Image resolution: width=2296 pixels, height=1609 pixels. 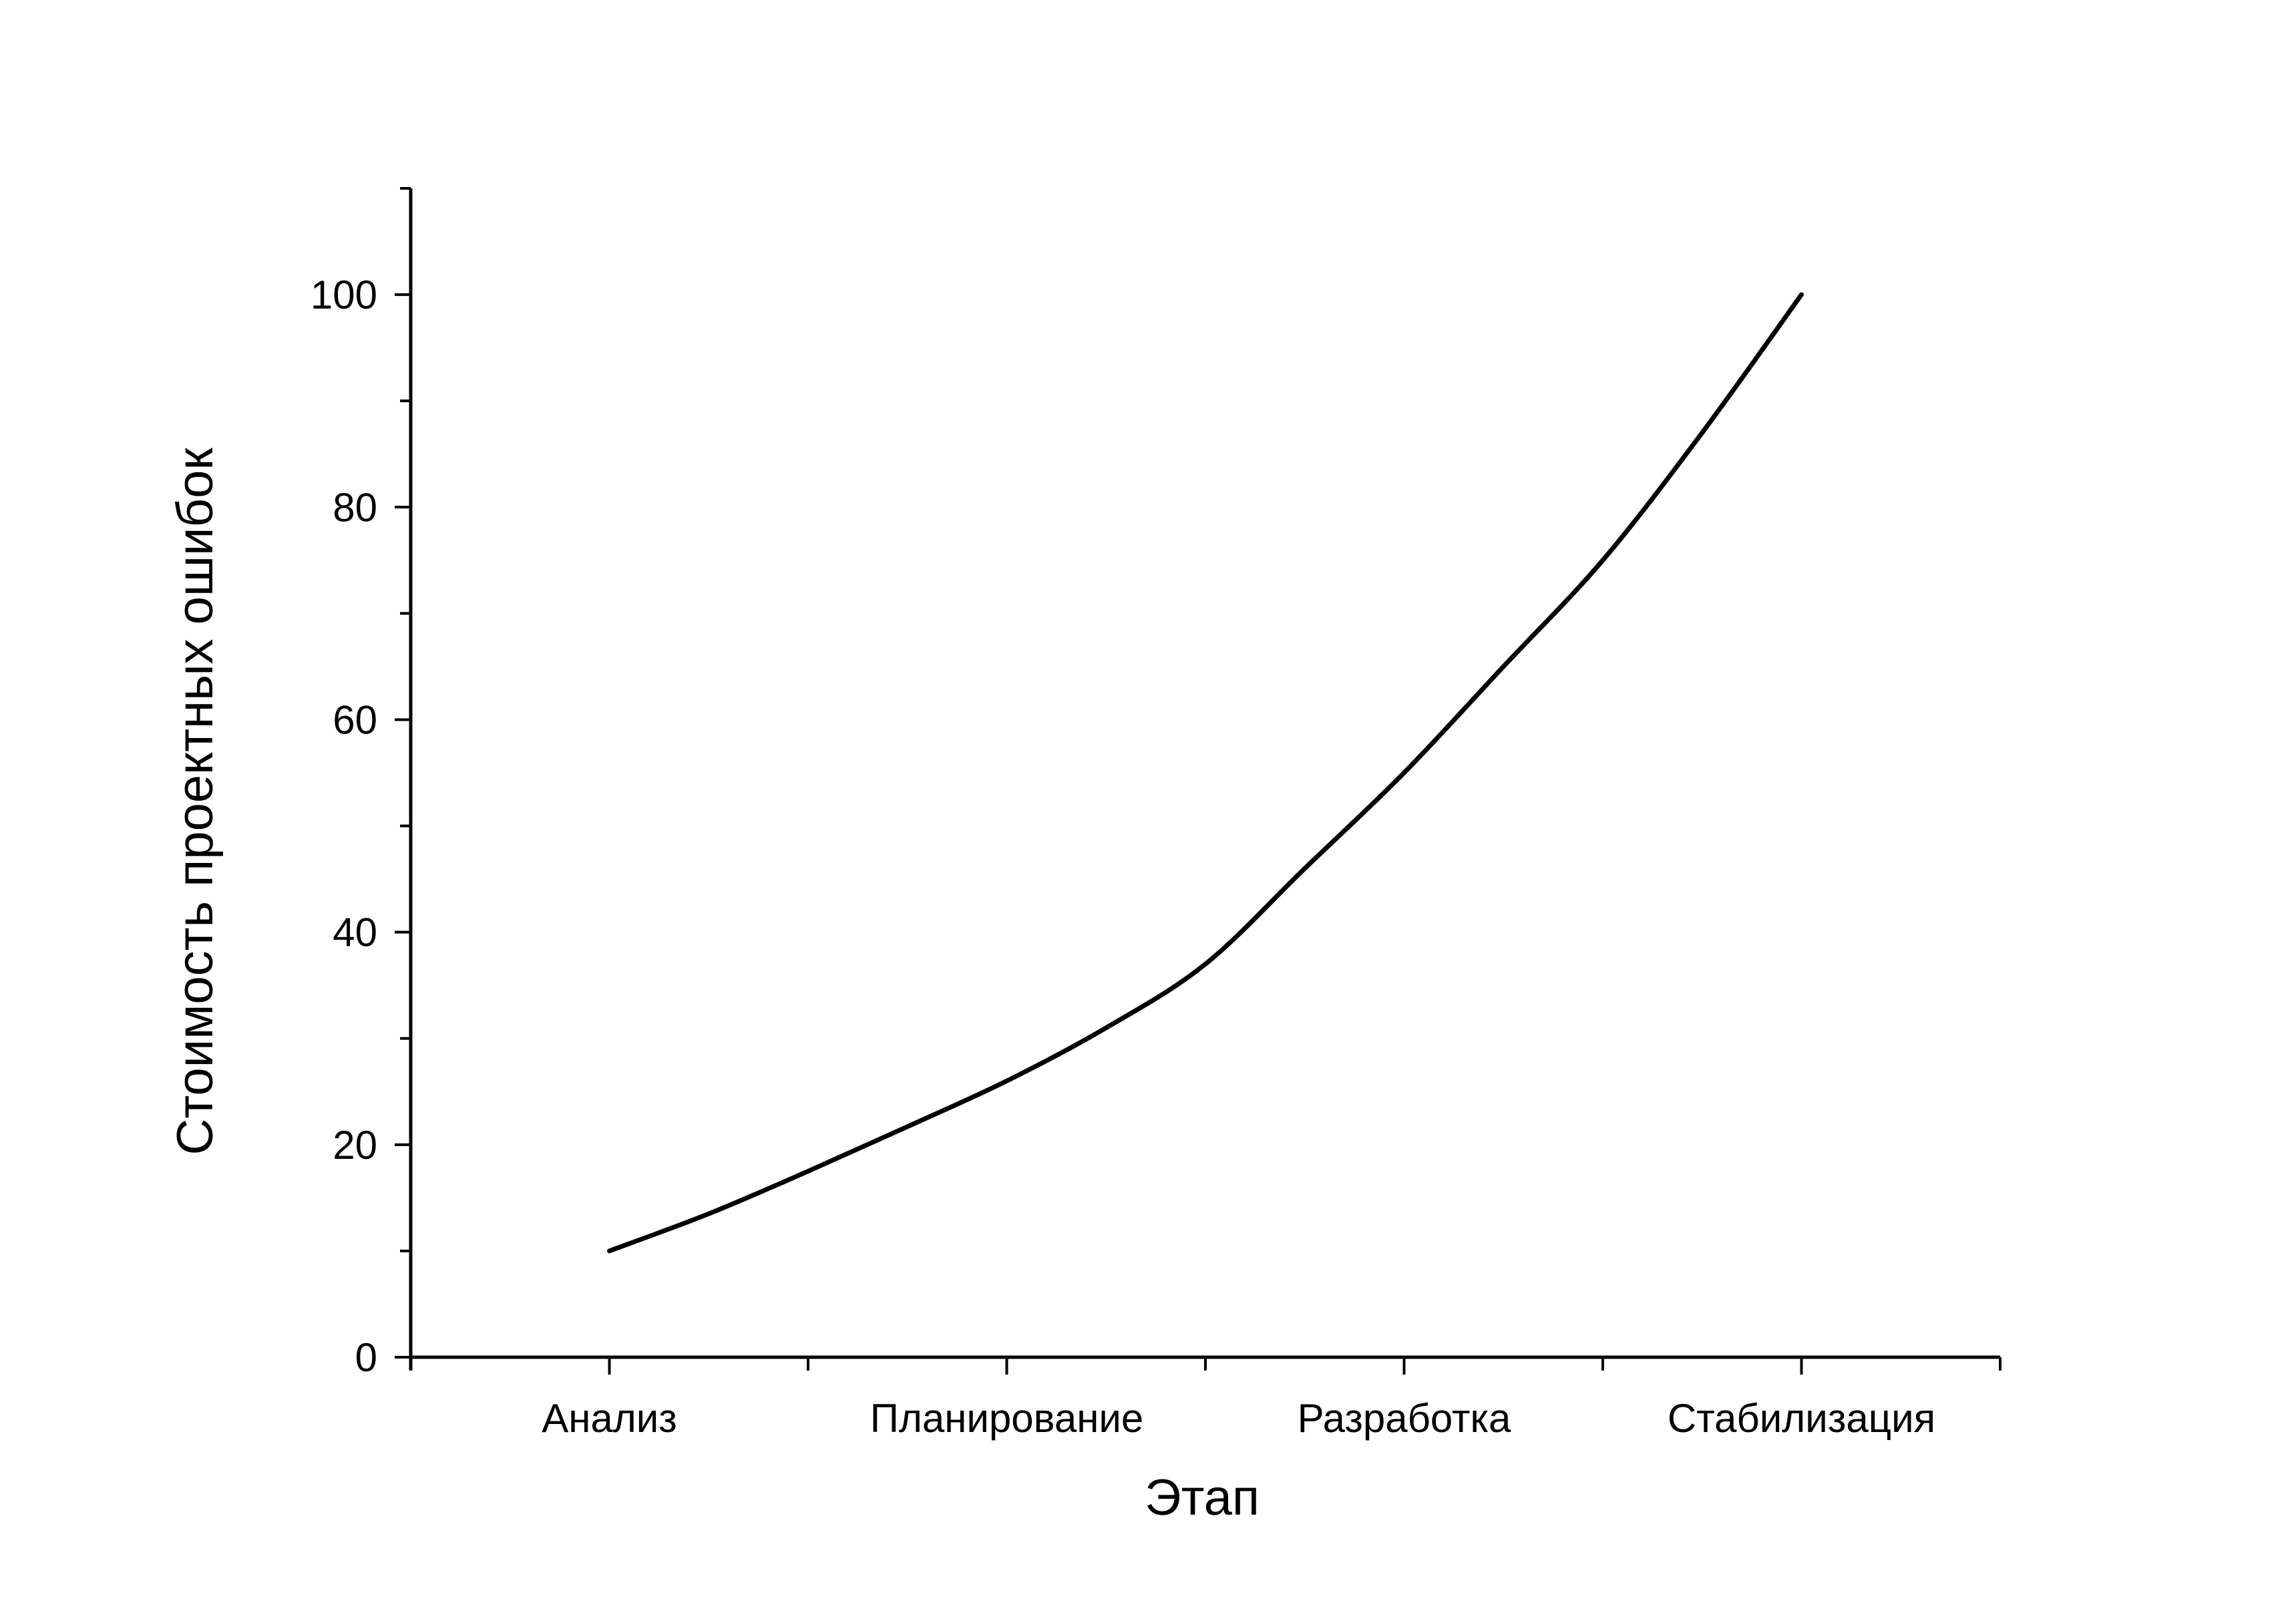 I want to click on y-axis-title: Стоимость проектных ошибок, so click(x=195, y=801).